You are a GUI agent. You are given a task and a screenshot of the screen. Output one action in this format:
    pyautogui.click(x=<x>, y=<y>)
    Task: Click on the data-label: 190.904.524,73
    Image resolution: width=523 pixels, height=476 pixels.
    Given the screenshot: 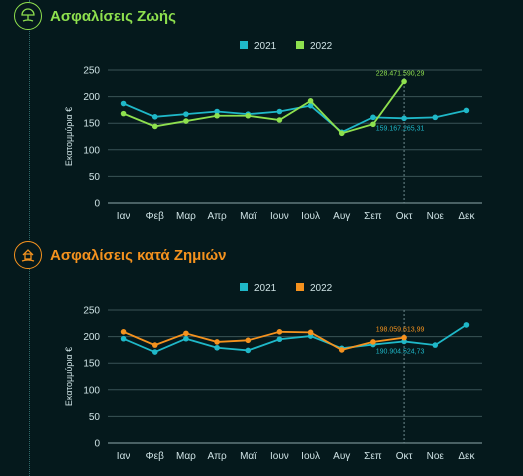 What is the action you would take?
    pyautogui.click(x=400, y=351)
    